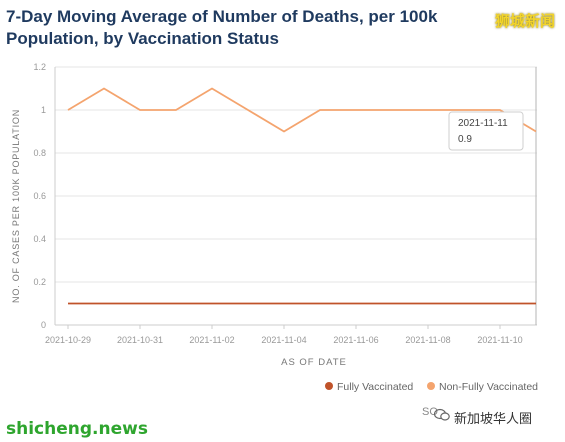  I want to click on x-tick-label: 2021-10-31, so click(140, 340).